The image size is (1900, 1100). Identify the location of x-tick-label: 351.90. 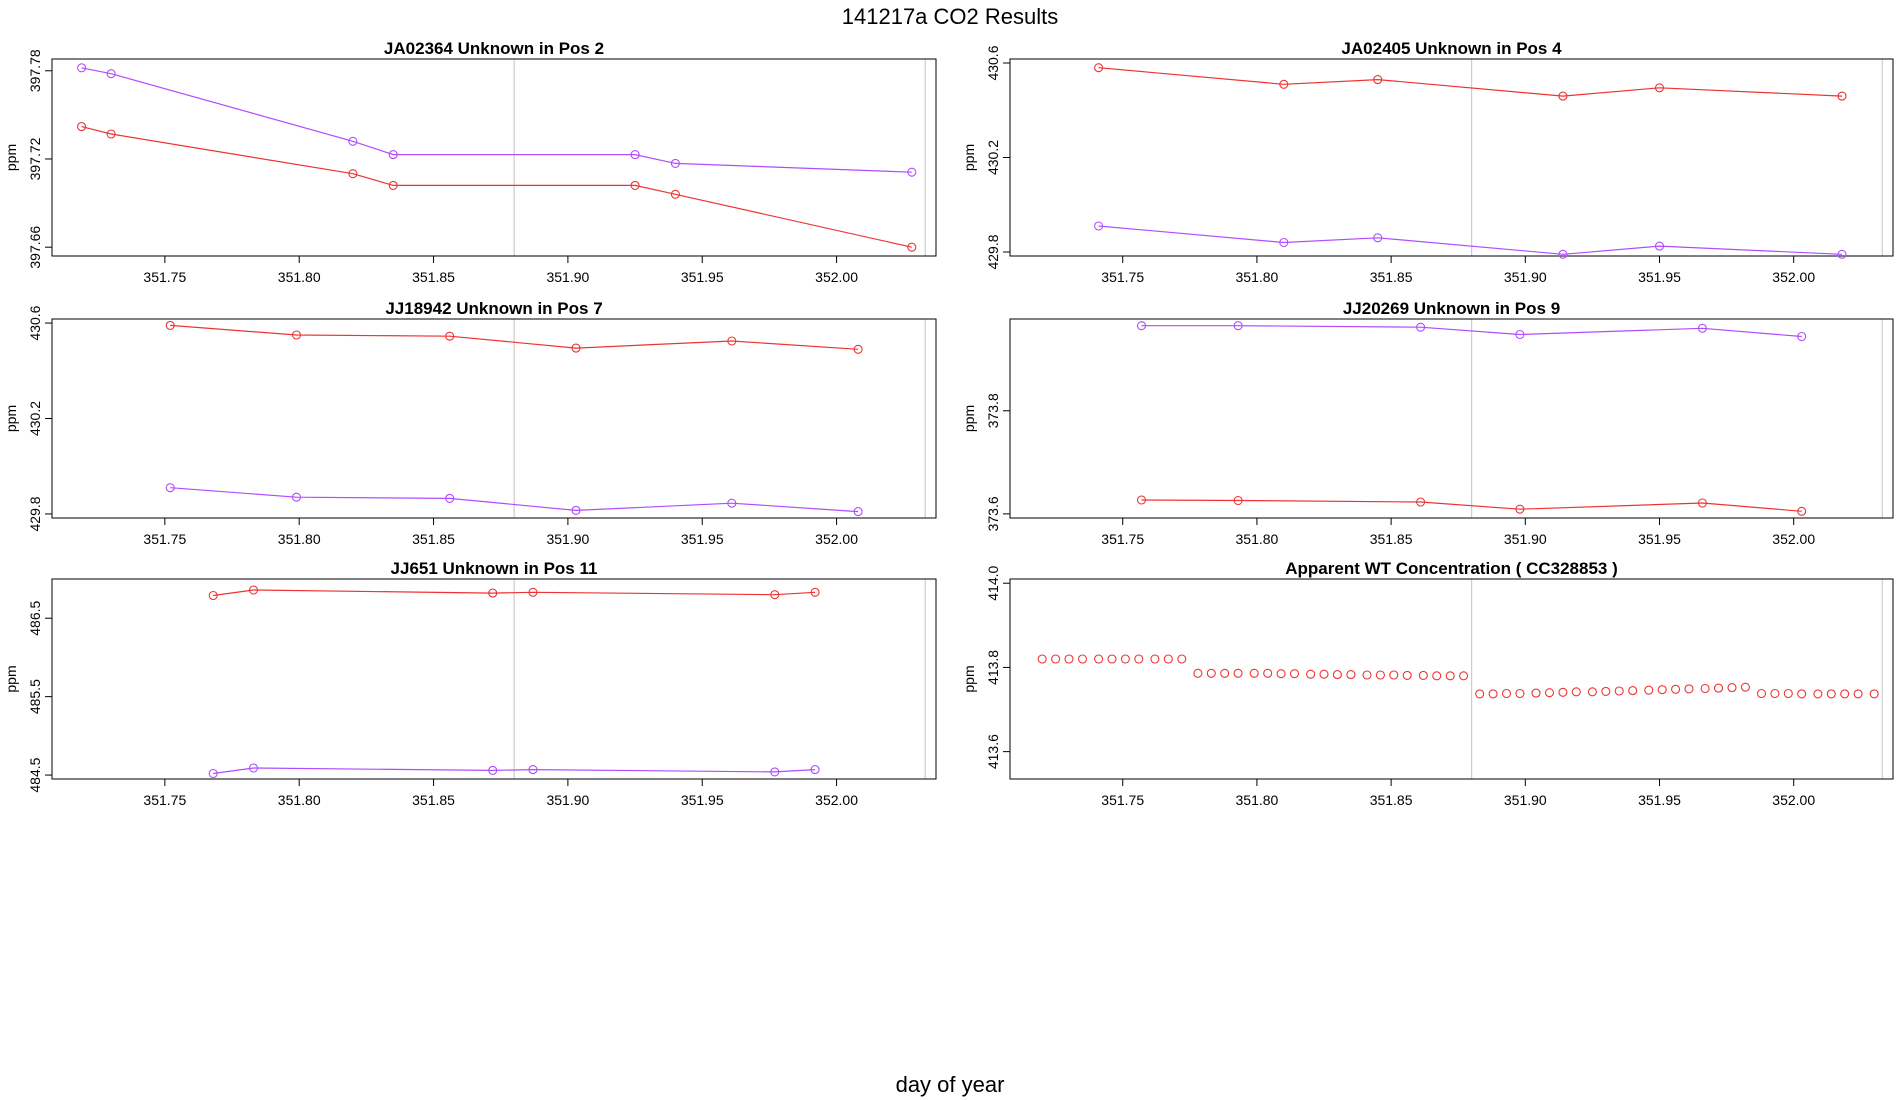
(1525, 277).